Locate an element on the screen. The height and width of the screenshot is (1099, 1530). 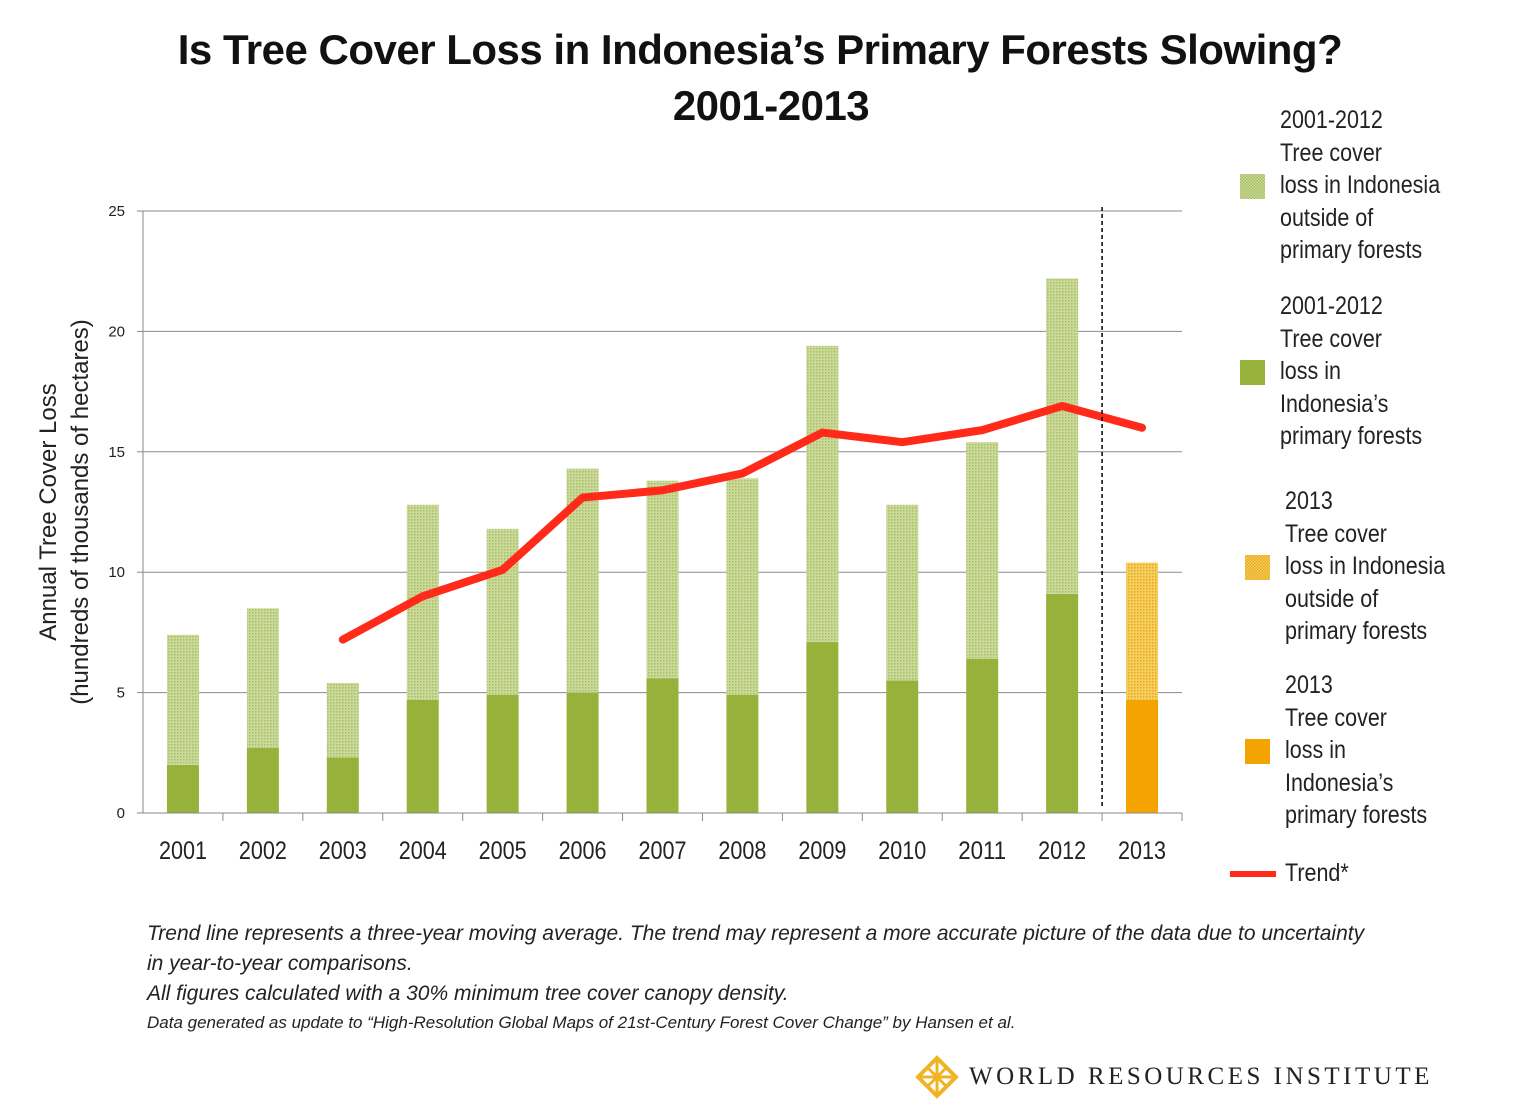
x-tick-label: 2006 is located at coordinates (583, 851).